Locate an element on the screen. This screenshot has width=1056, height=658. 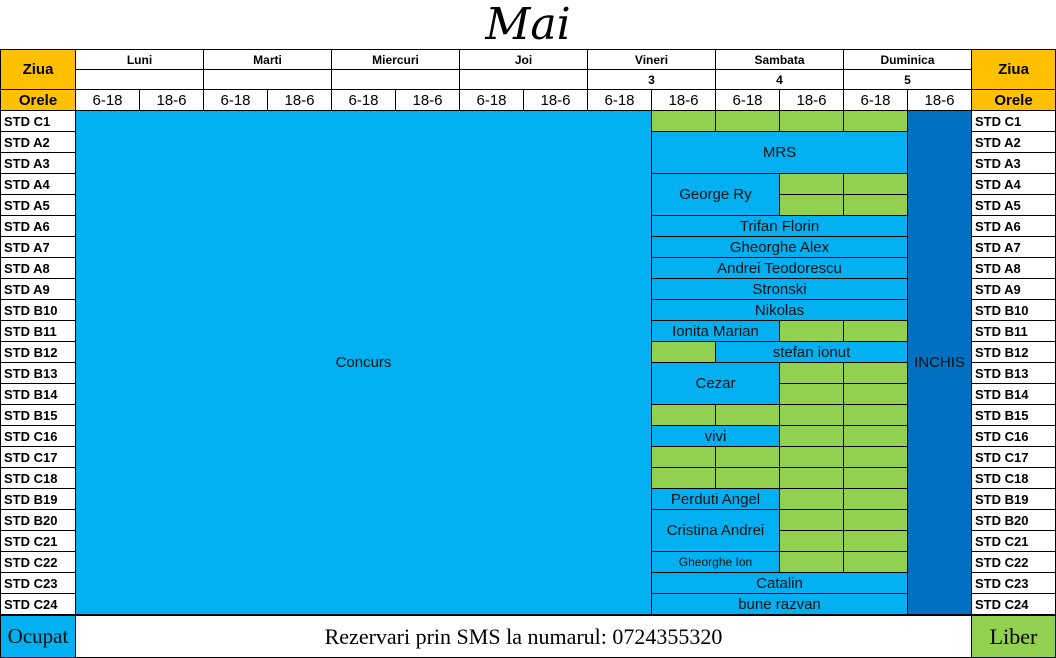
day-header-sambata: Sambata is located at coordinates (780, 60).